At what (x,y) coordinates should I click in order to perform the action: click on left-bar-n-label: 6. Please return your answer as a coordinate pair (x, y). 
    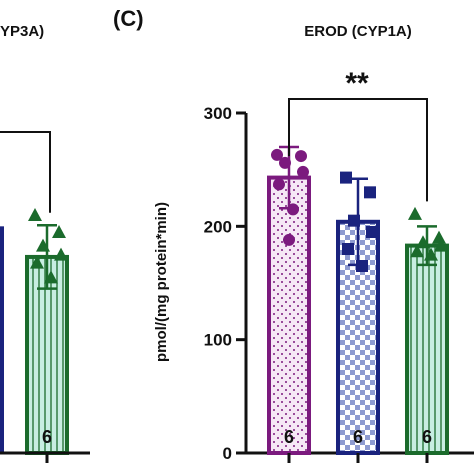
    Looking at the image, I should click on (47, 437).